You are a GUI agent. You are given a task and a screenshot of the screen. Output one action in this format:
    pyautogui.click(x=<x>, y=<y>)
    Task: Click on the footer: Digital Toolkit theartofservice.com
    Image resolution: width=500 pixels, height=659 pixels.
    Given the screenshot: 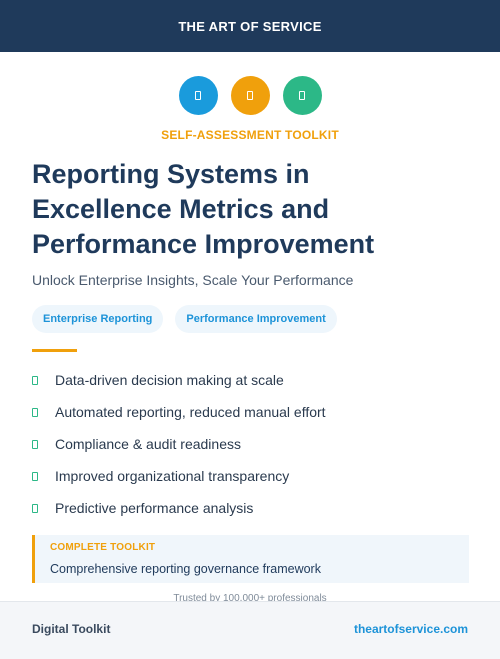 What is the action you would take?
    pyautogui.click(x=250, y=630)
    